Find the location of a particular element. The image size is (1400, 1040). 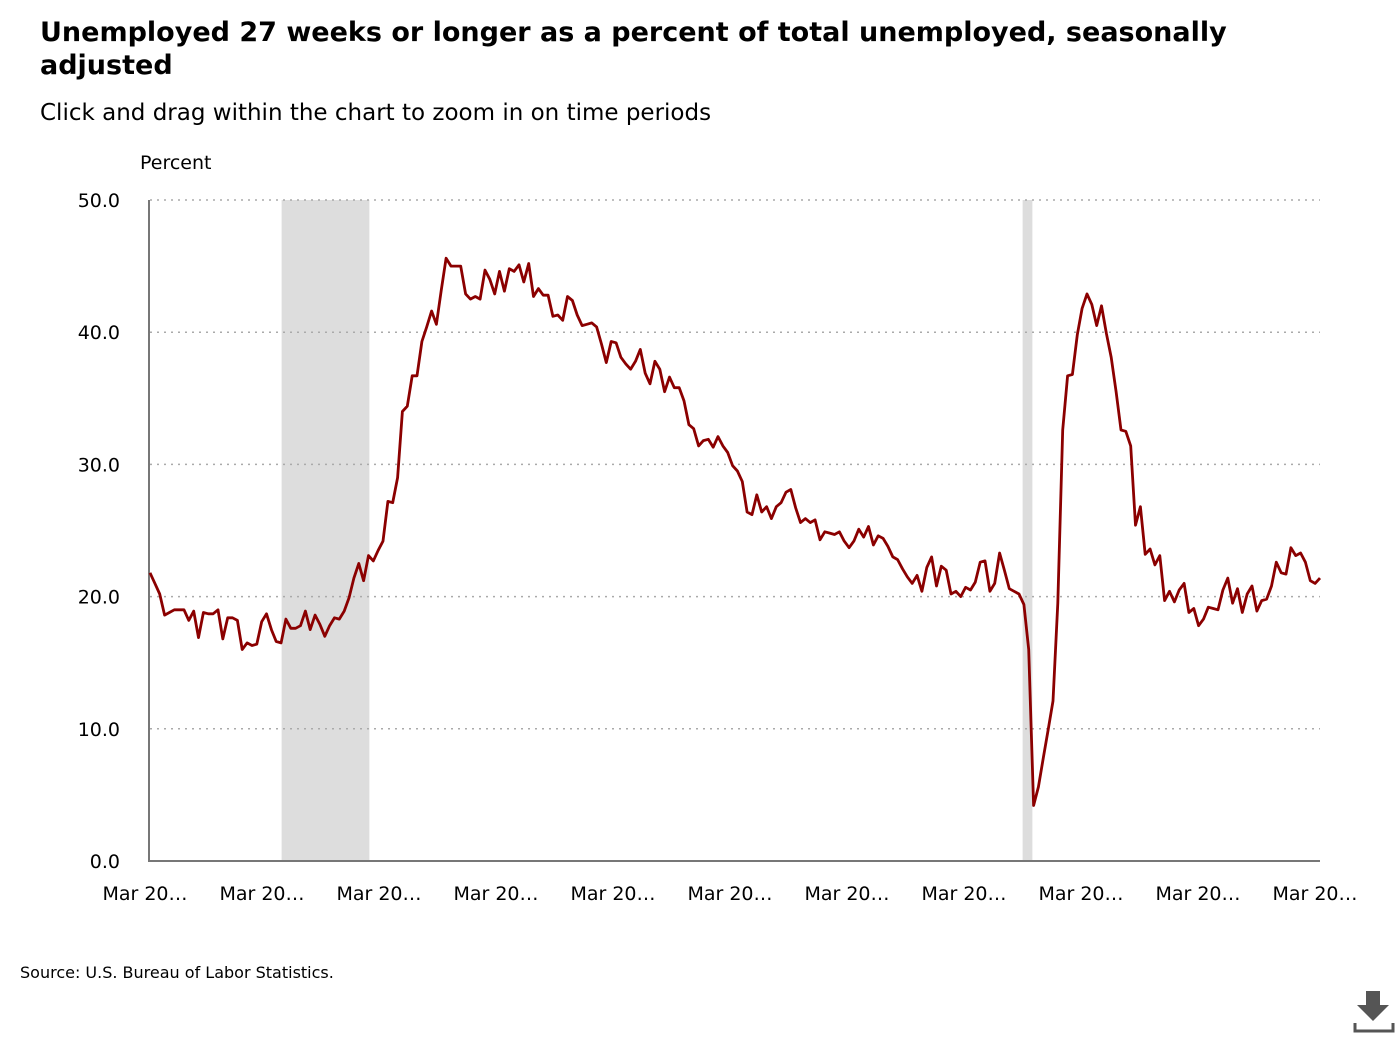

download-icon is located at coordinates (1374, 1012).